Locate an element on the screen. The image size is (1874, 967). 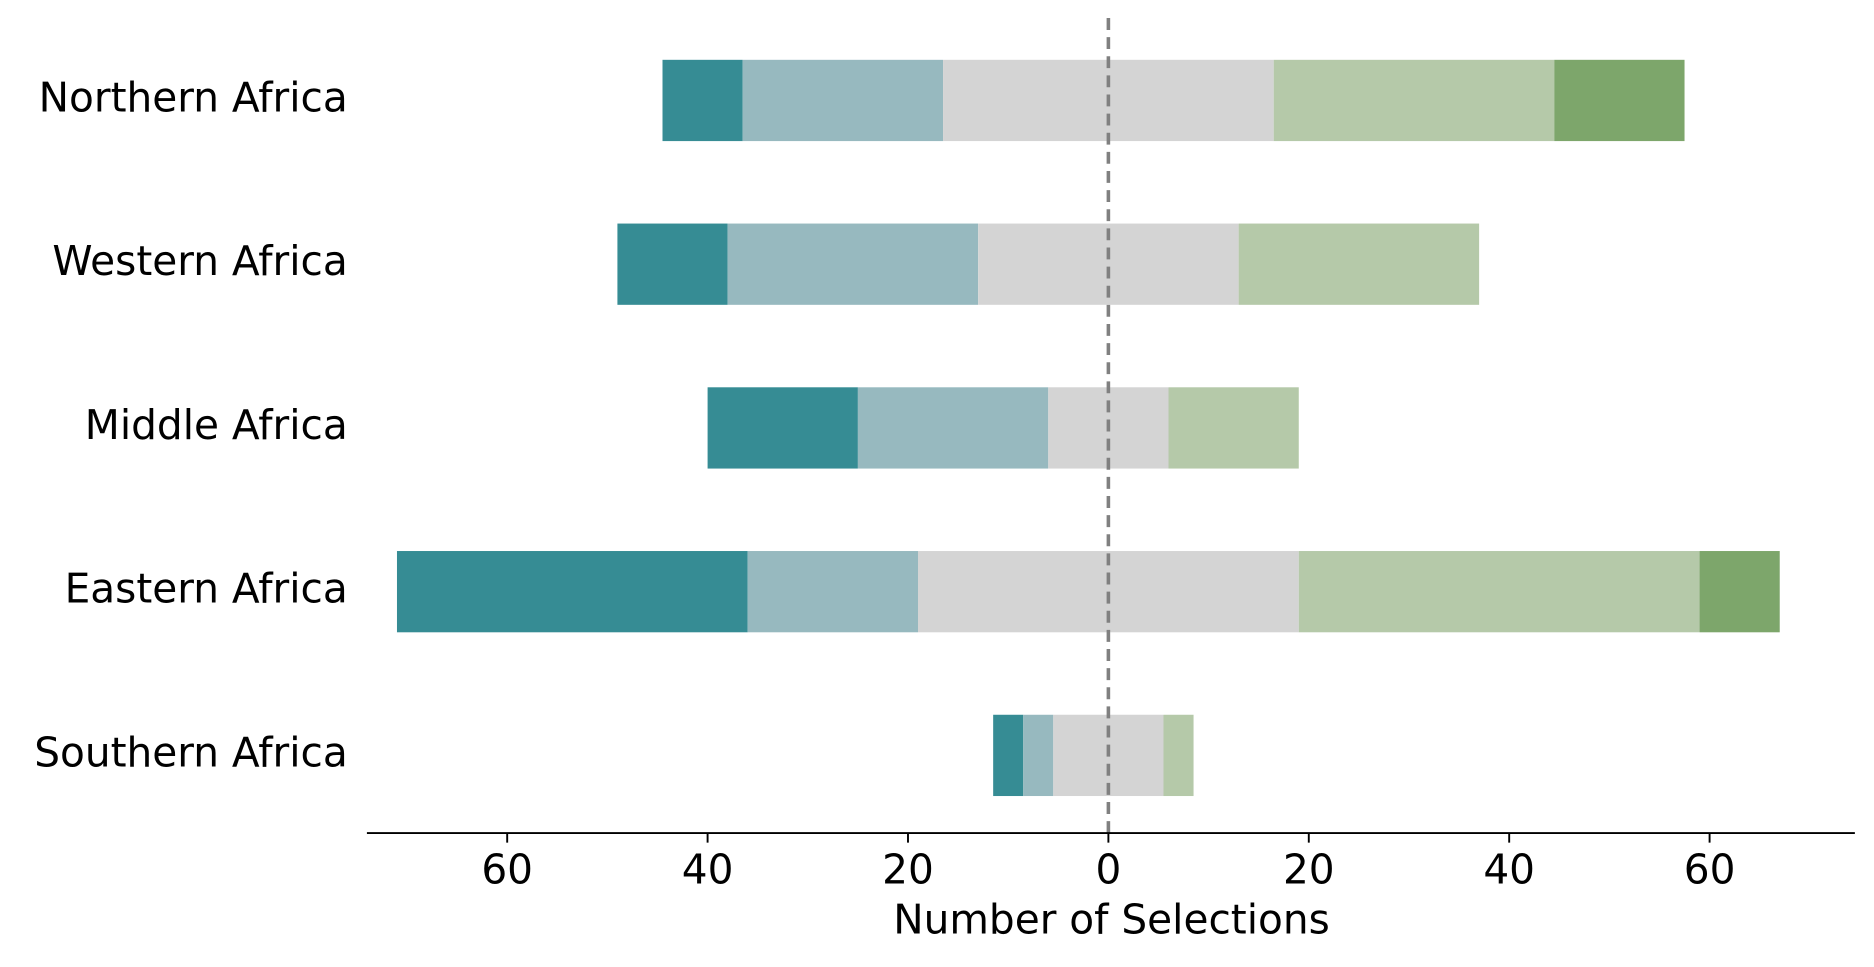
category-label: Middle Africa is located at coordinates (216, 425).